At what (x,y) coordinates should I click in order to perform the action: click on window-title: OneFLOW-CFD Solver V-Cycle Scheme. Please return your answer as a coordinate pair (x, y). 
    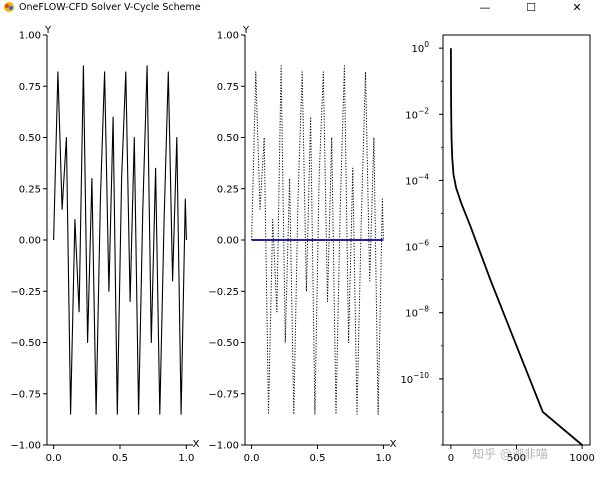
    Looking at the image, I should click on (110, 7).